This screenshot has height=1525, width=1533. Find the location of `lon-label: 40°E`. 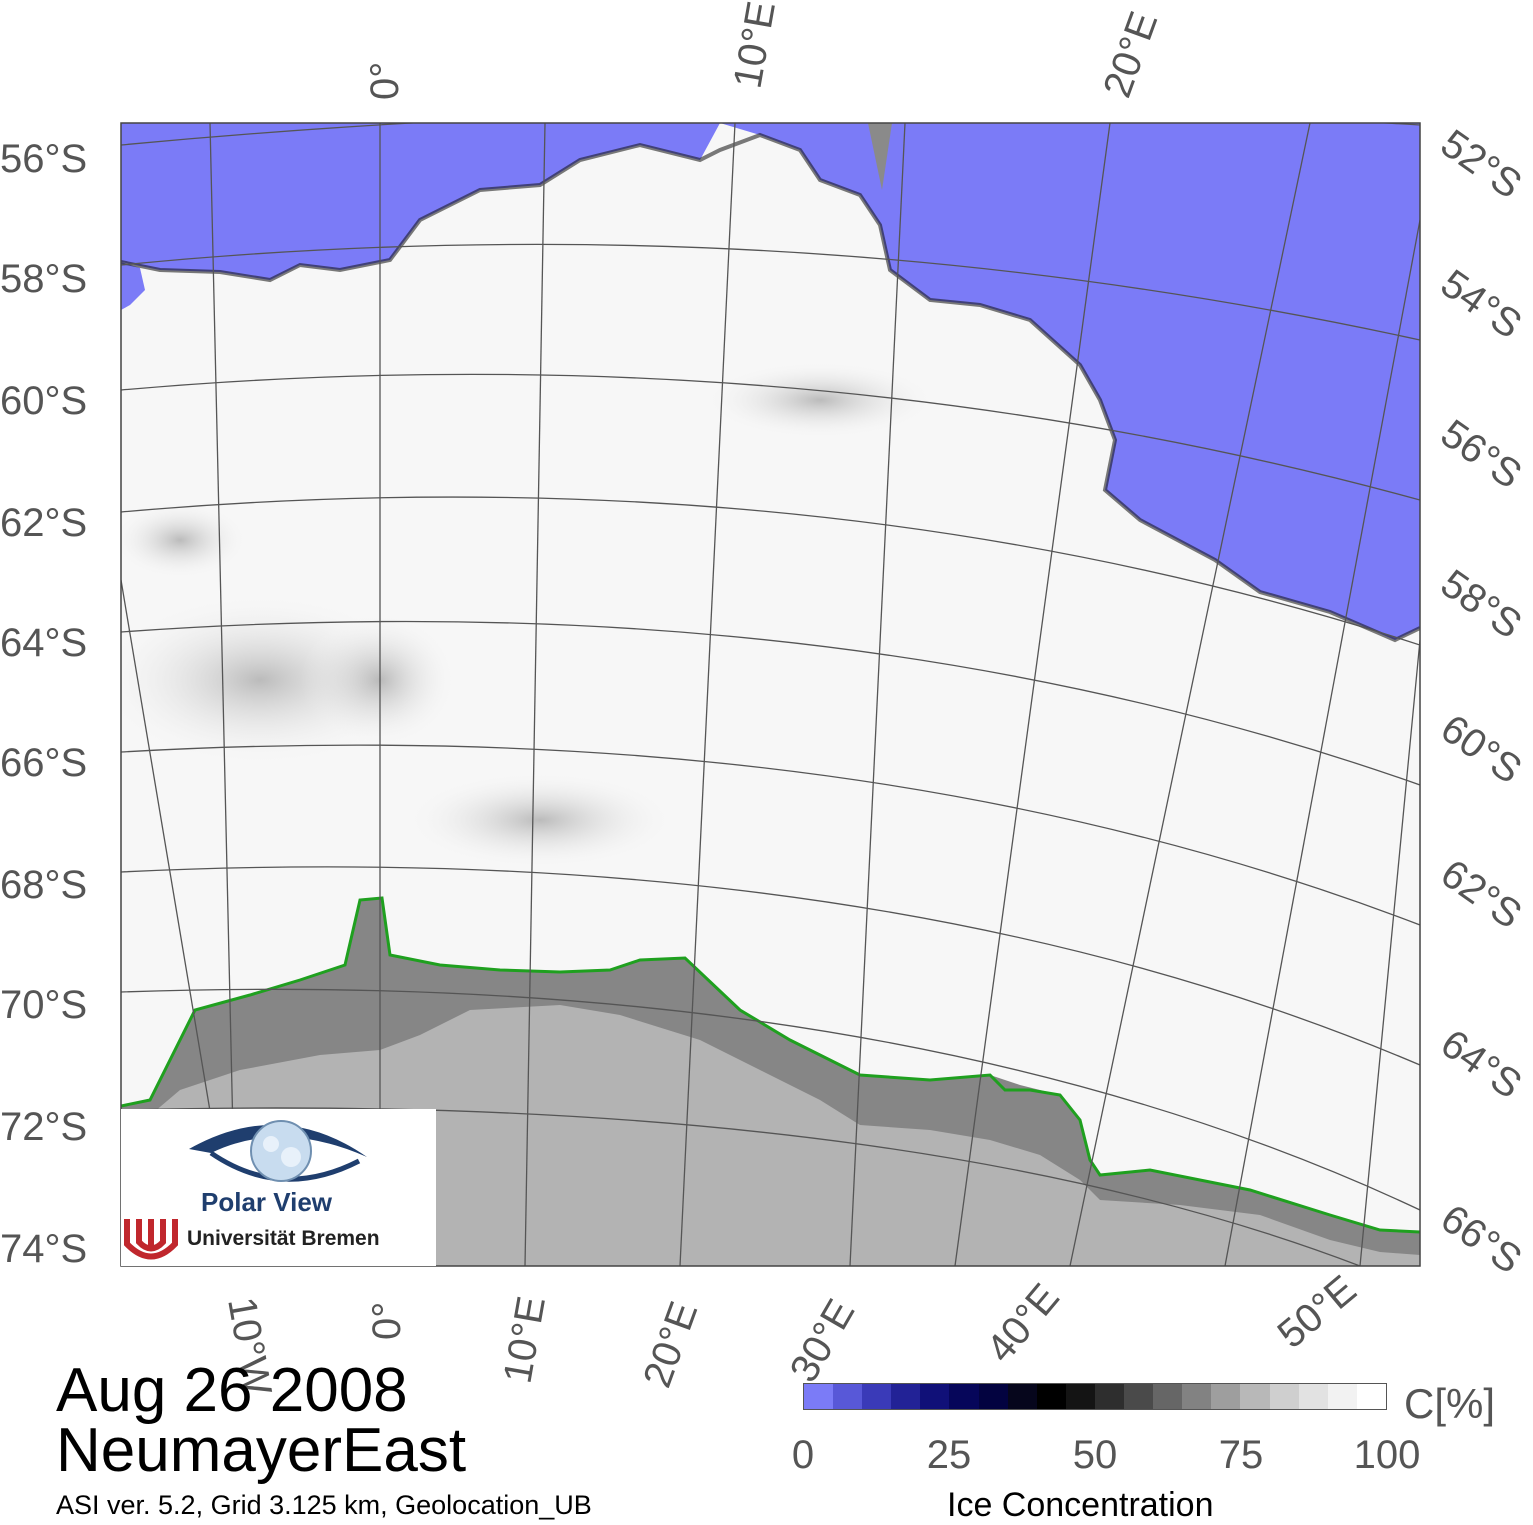

lon-label: 40°E is located at coordinates (1023, 1323).